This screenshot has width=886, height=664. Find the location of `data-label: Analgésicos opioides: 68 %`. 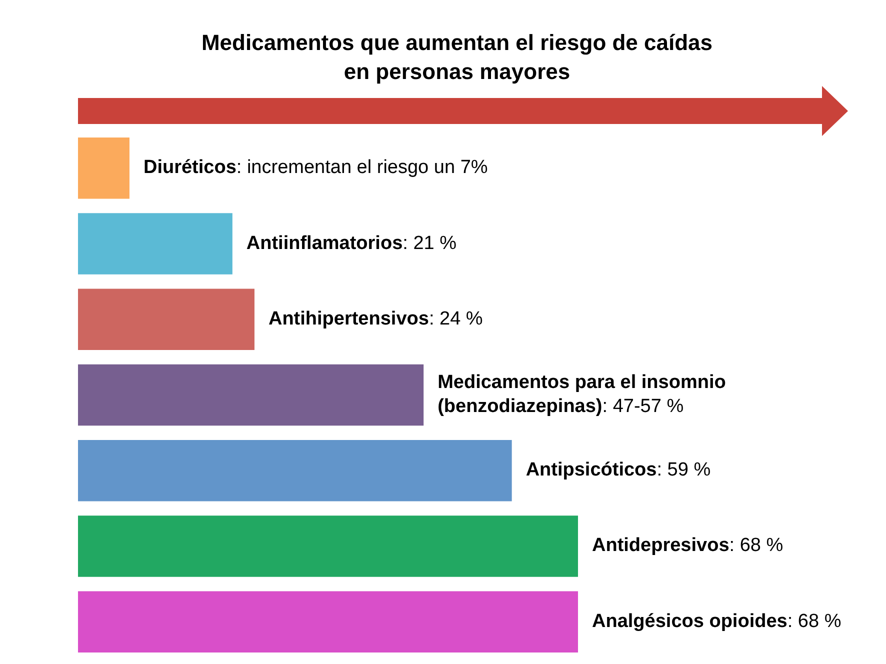

data-label: Analgésicos opioides: 68 % is located at coordinates (717, 621).